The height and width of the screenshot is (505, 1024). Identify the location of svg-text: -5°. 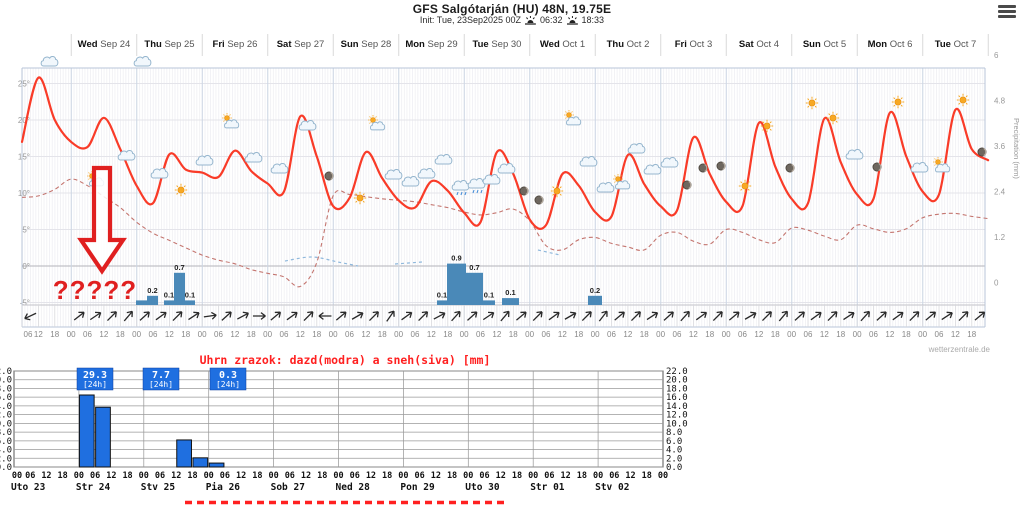
(25, 303).